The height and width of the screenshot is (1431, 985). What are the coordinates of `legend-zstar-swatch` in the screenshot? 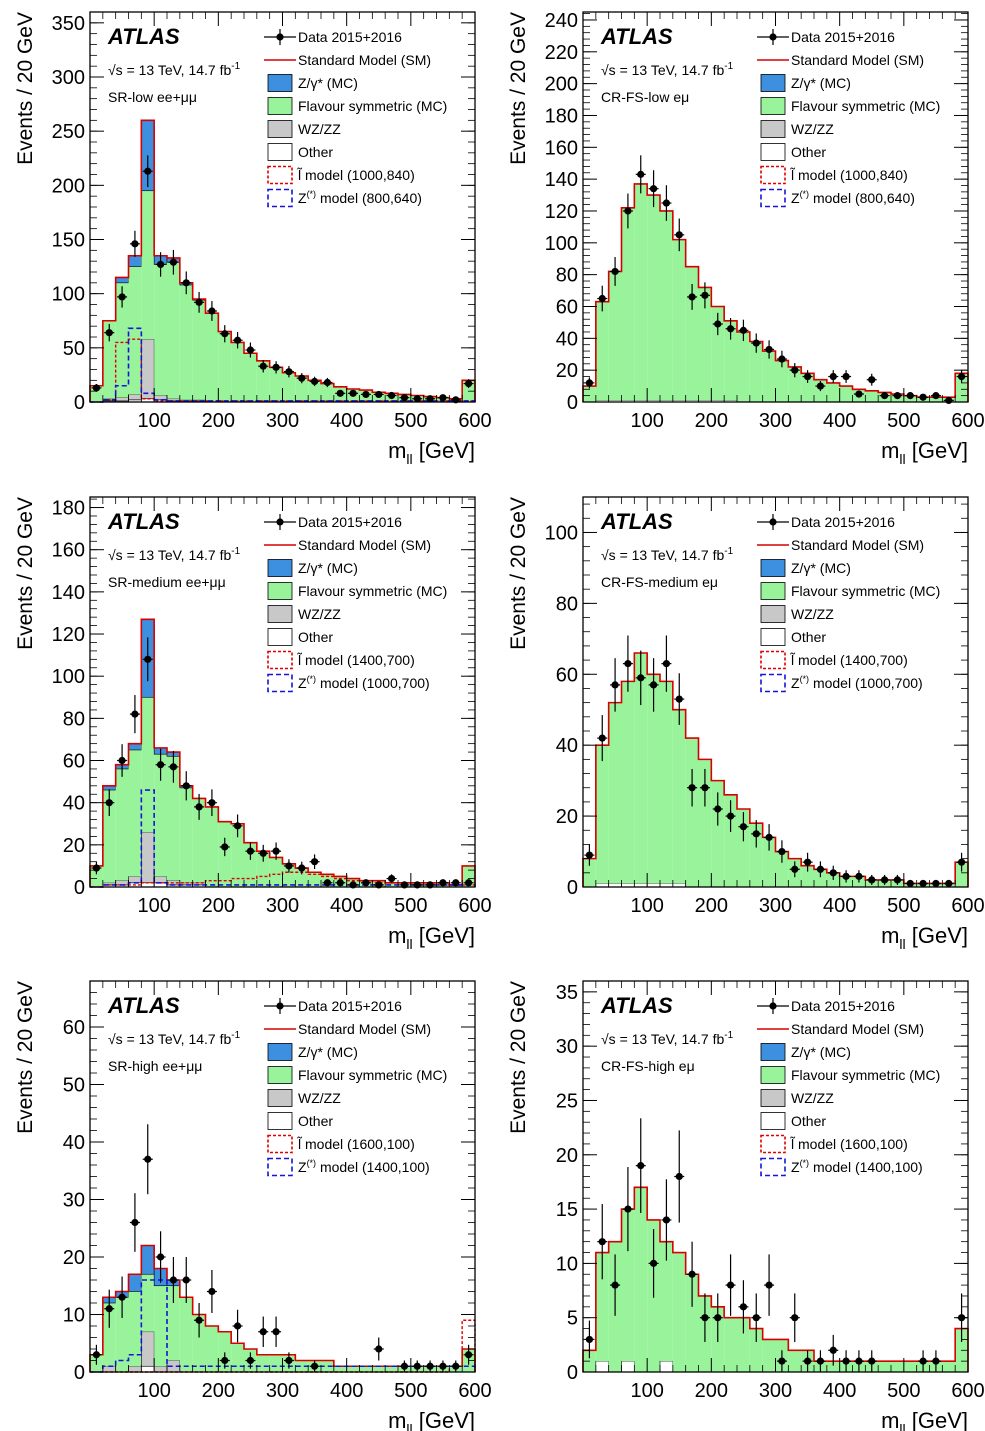 It's located at (773, 198).